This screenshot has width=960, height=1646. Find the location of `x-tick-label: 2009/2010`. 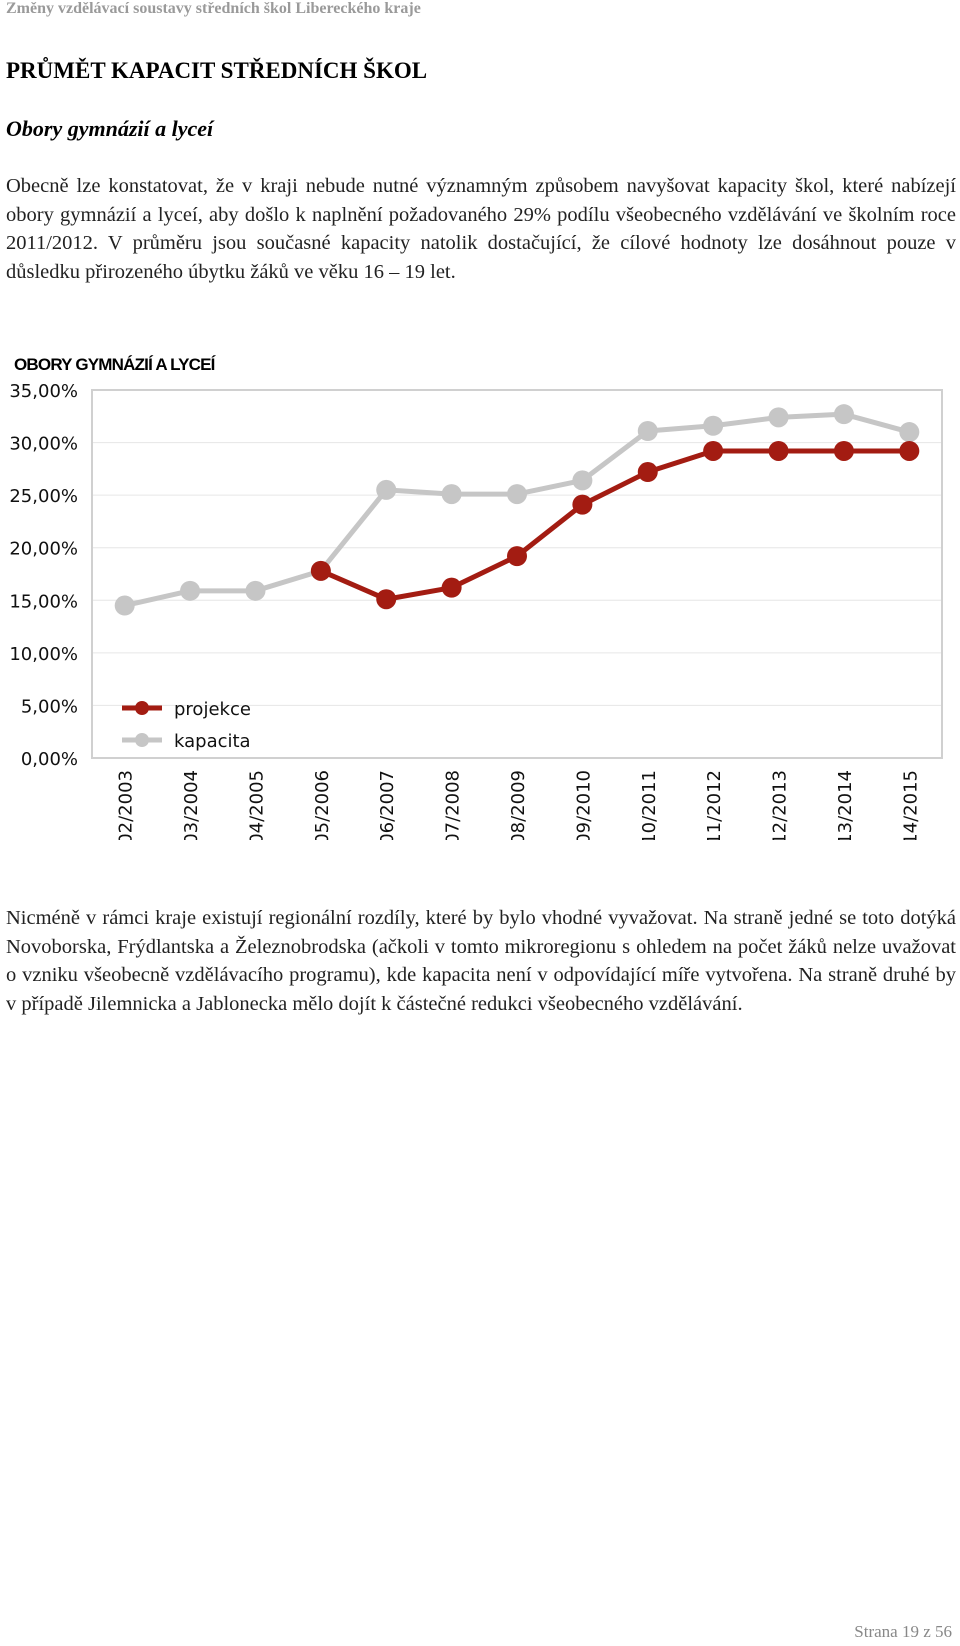

x-tick-label: 2009/2010 is located at coordinates (583, 805).